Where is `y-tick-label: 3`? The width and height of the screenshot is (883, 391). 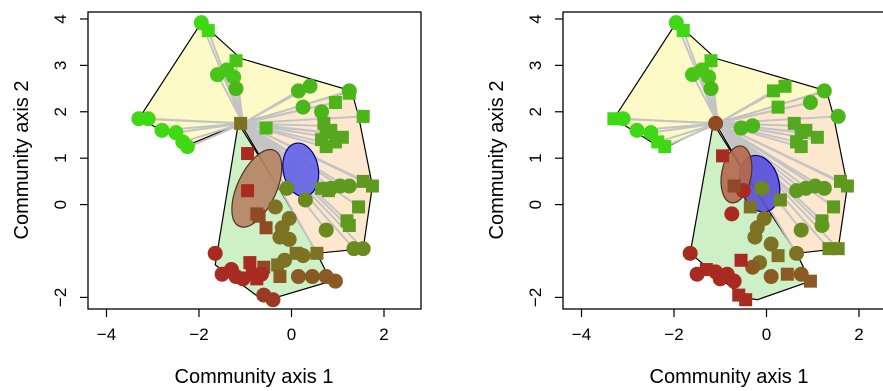
y-tick-label: 3 is located at coordinates (535, 65).